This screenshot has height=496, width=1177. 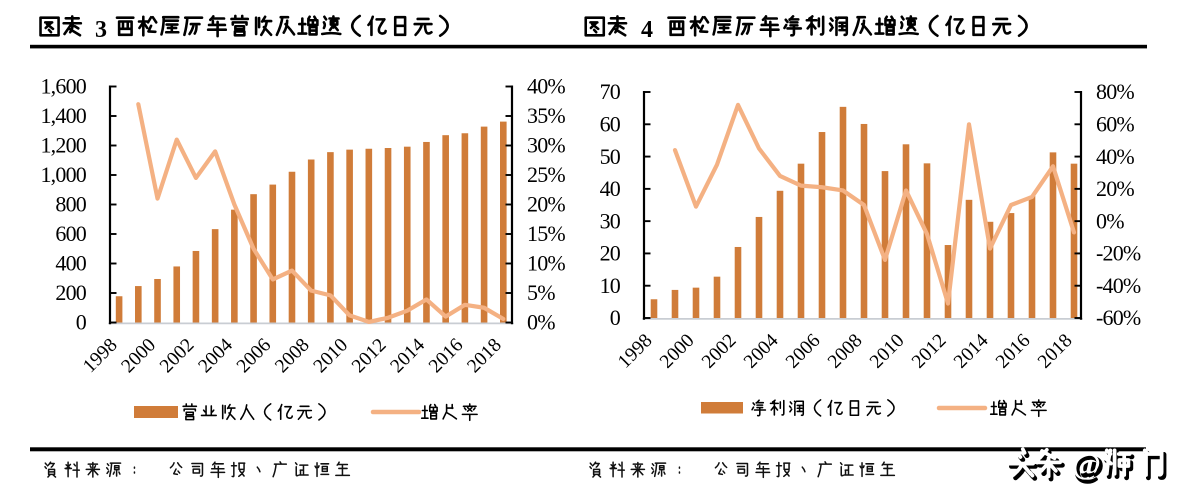 What do you see at coordinates (1118, 253) in the screenshot?
I see `svg-text: -20%` at bounding box center [1118, 253].